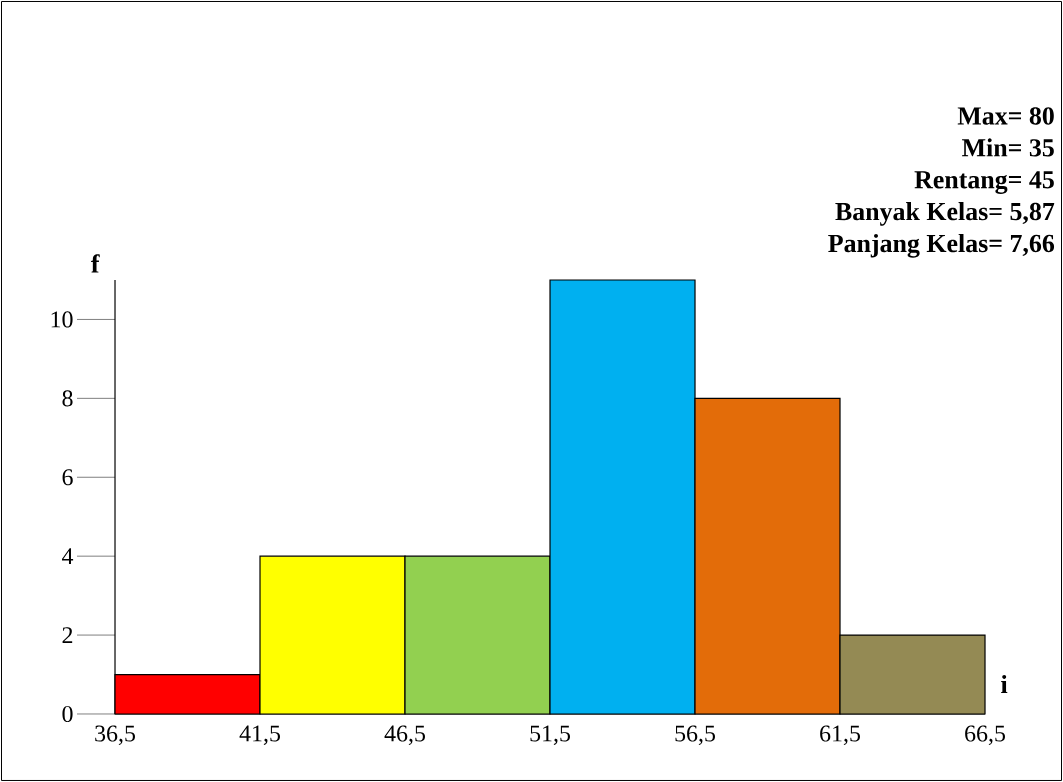 This screenshot has width=1063, height=782. Describe the element at coordinates (1008, 147) in the screenshot. I see `text: Min= 35` at that location.